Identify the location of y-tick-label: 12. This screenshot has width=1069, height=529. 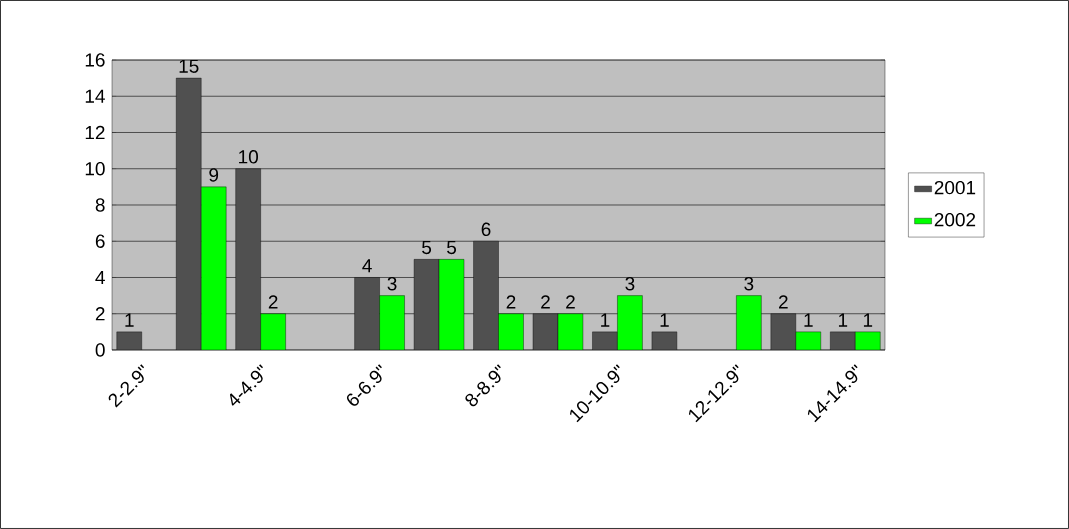
(95, 132).